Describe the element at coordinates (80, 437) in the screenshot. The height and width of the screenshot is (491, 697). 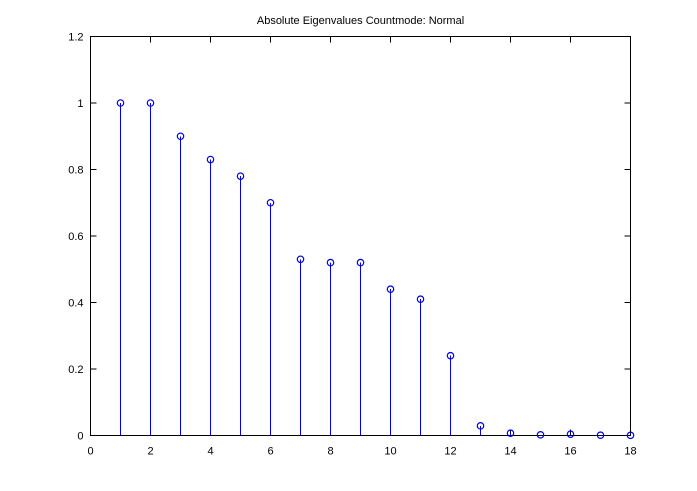
I see `y-tick-label: 0` at that location.